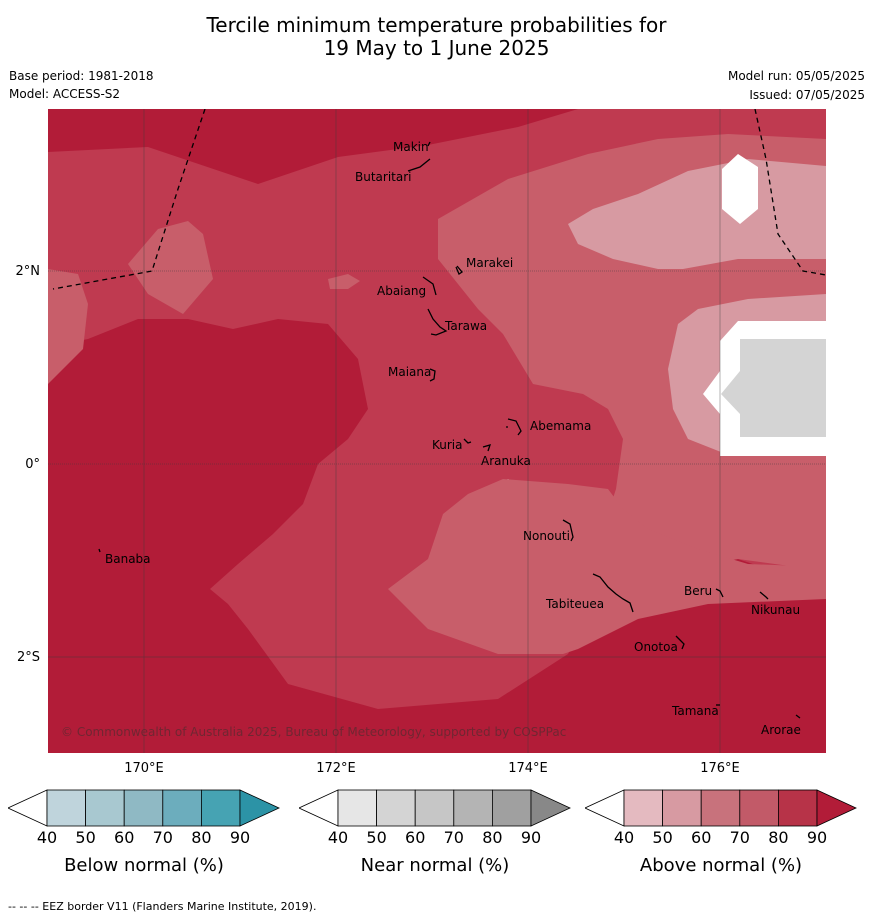 This screenshot has width=873, height=919. I want to click on region-near-normal, so click(773, 388).